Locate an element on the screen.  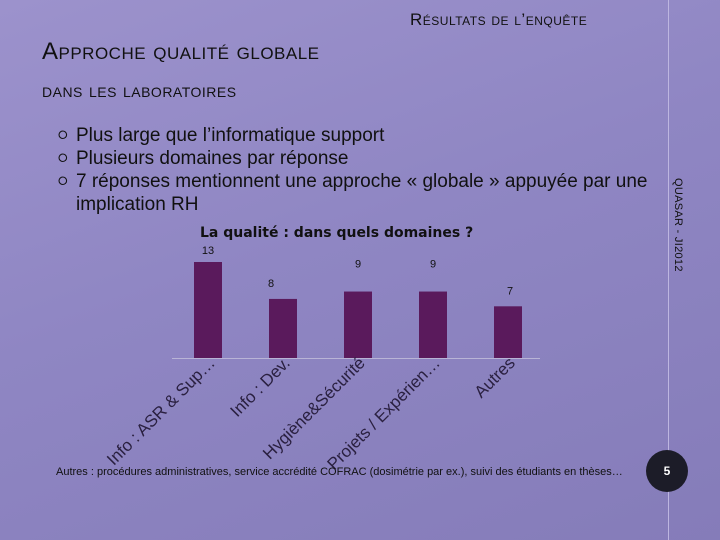
bar-value-label: 8 is located at coordinates (271, 284).